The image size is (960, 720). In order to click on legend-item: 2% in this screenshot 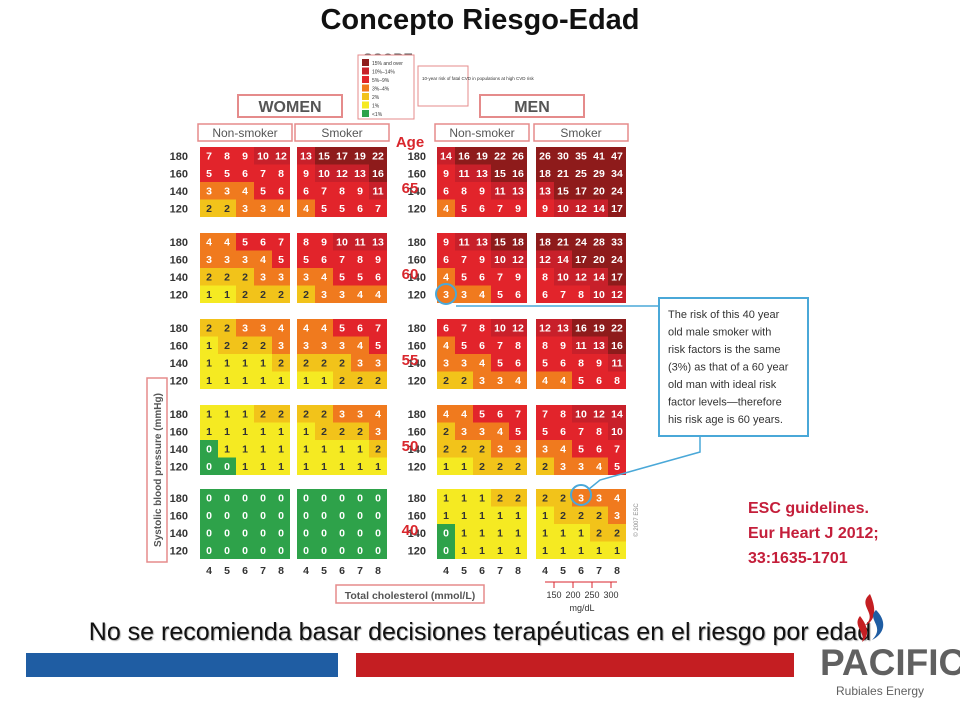, I will do `click(376, 98)`.